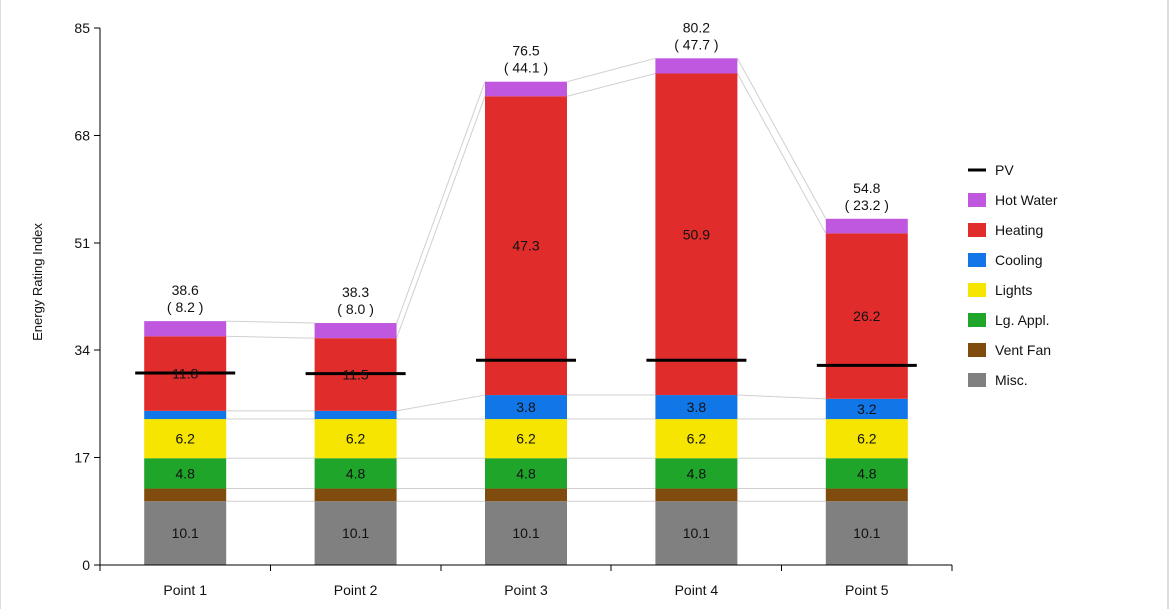 The image size is (1169, 609). What do you see at coordinates (697, 590) in the screenshot?
I see `x-tick-label-point-4: Point 4` at bounding box center [697, 590].